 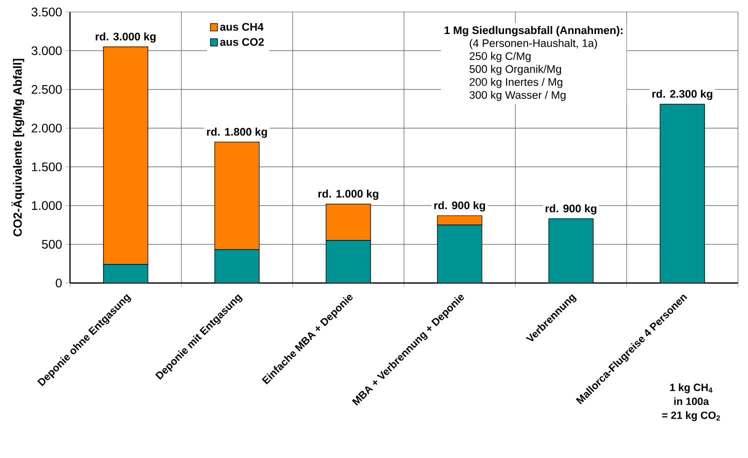 I want to click on annotation: rd. 3.000 kg, so click(x=126, y=37).